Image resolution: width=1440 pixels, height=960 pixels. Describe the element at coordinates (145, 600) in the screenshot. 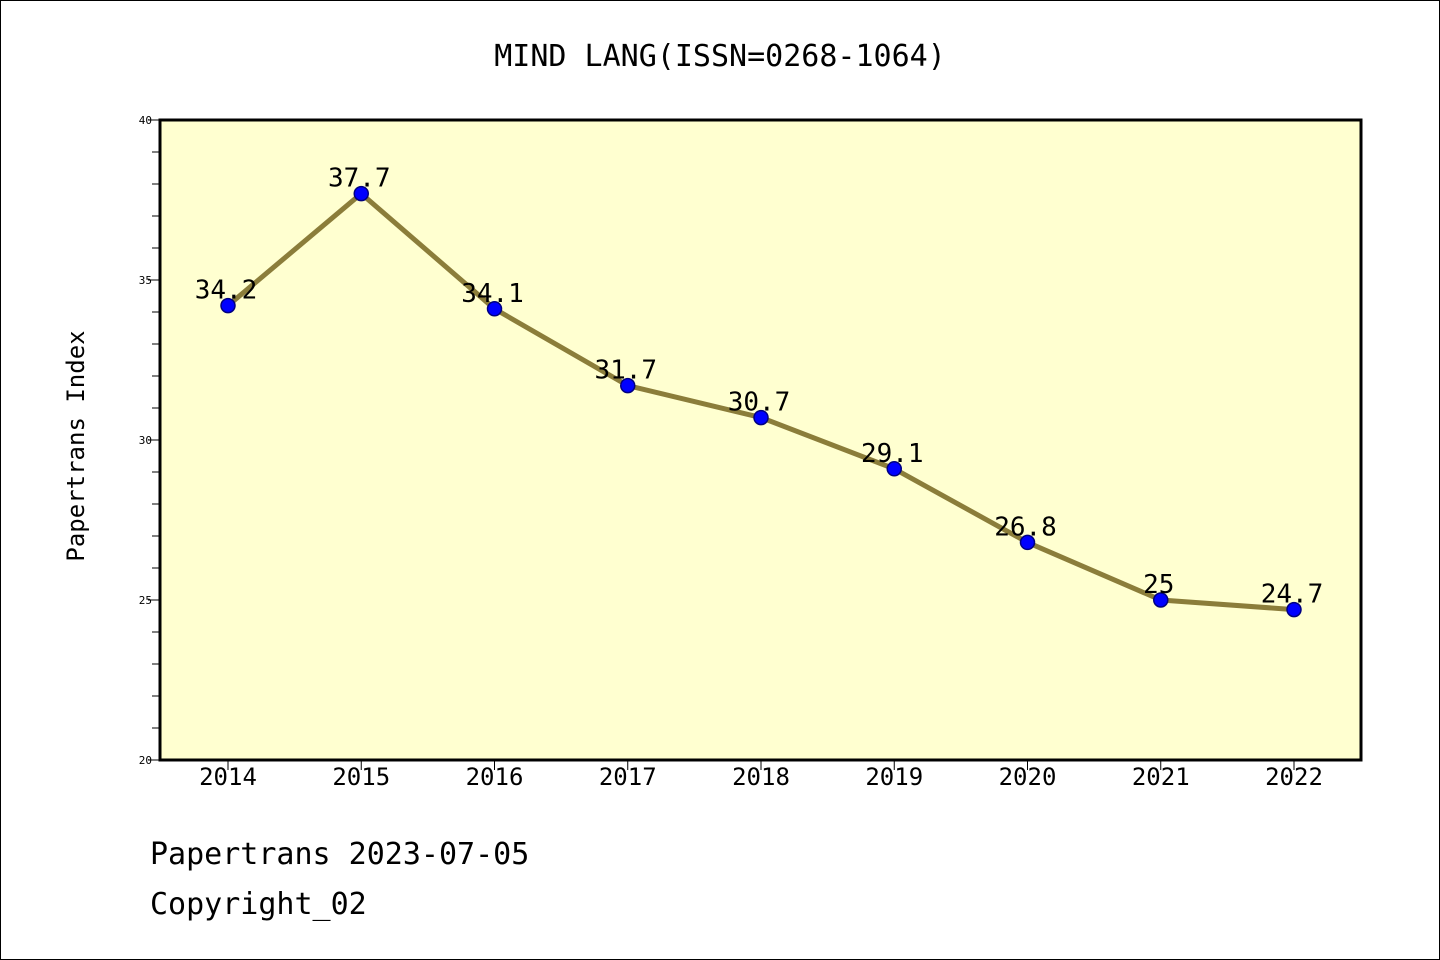

I see `y-tick-label: 25` at that location.